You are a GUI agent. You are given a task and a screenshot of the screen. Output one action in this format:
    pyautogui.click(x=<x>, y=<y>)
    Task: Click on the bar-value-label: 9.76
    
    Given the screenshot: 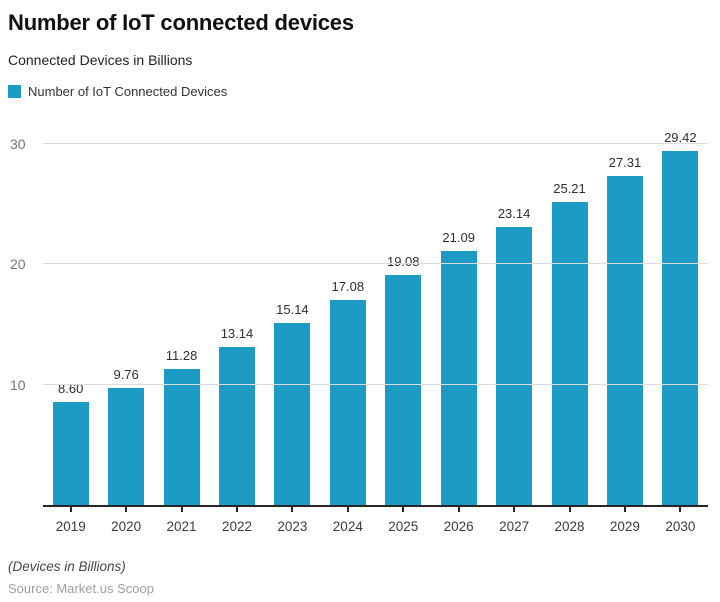 What is the action you would take?
    pyautogui.click(x=126, y=374)
    